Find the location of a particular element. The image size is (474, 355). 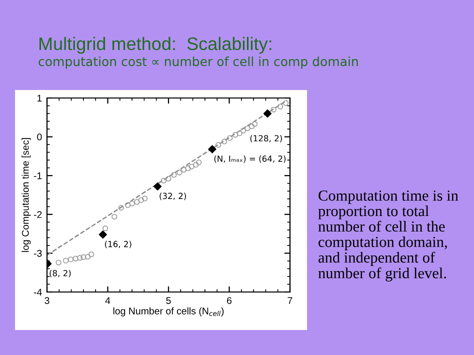

y-tick-label: -3 is located at coordinates (38, 253).